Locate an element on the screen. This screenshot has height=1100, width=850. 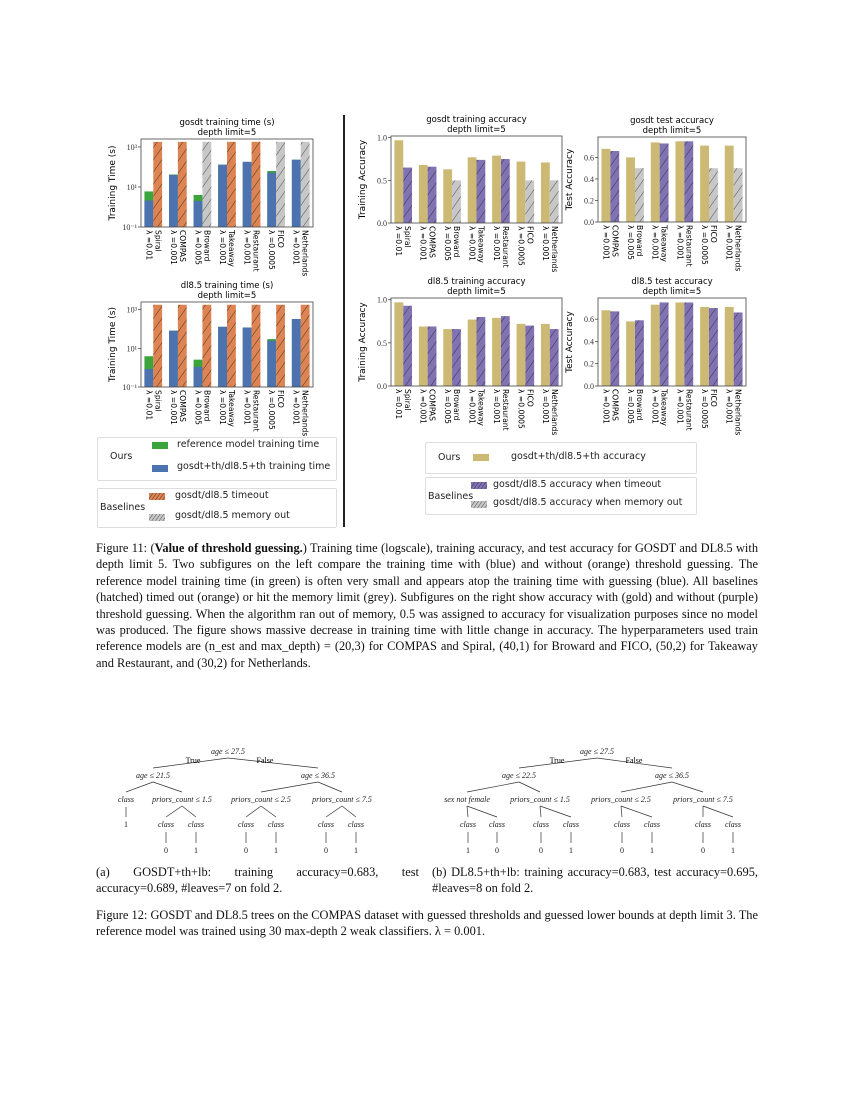
legend-group-label: Ours is located at coordinates (121, 456).